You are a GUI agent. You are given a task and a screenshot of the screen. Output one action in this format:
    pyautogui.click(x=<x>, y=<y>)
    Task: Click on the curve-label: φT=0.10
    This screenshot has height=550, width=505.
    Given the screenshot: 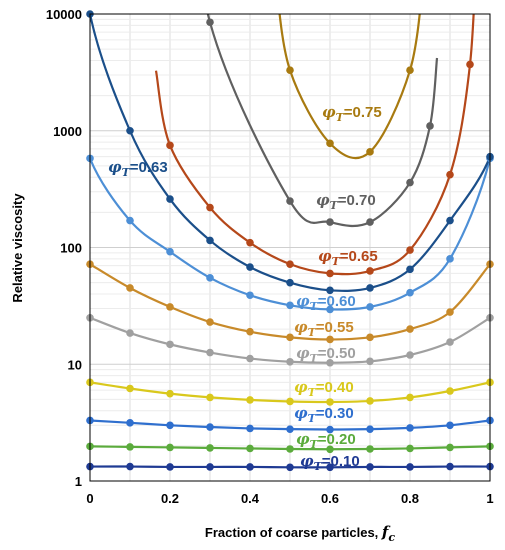 What is the action you would take?
    pyautogui.click(x=330, y=462)
    